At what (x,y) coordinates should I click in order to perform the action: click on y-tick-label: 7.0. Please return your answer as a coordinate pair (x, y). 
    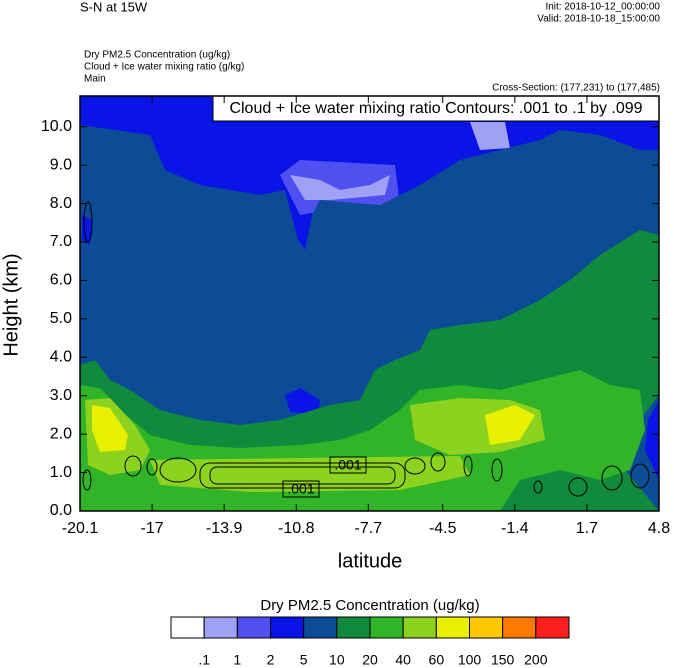
    Looking at the image, I should click on (61, 241).